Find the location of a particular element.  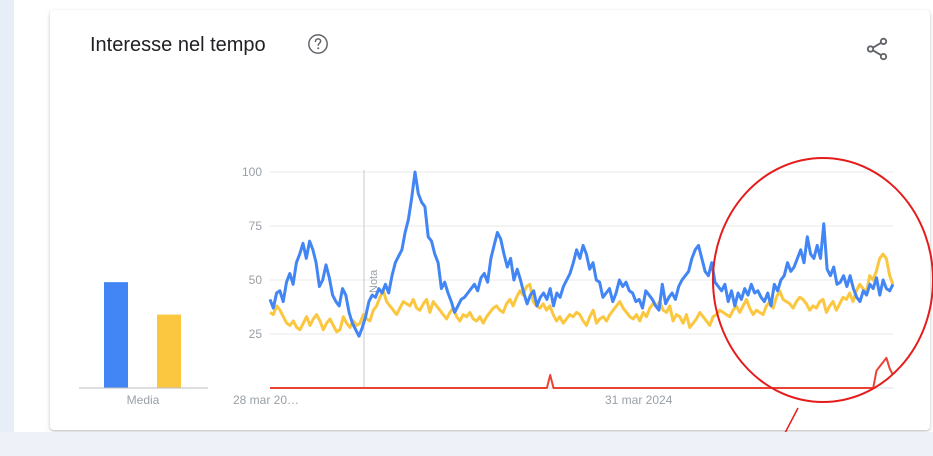

note-marker-label: Nota is located at coordinates (374, 281).